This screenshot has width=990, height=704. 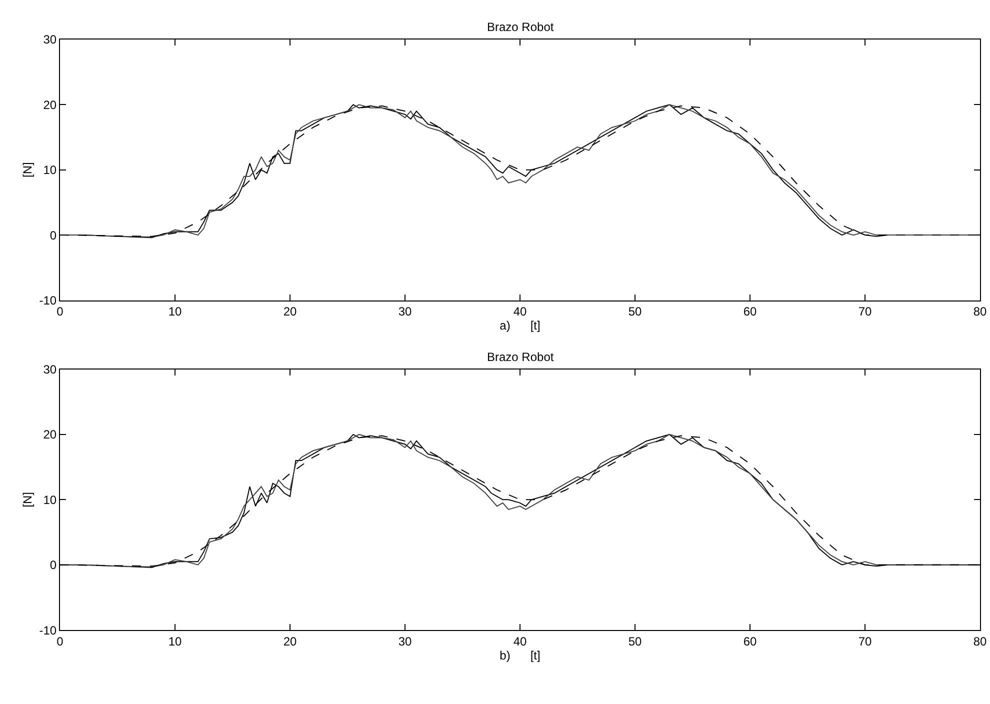 I want to click on x-axis-title: a) [t], so click(x=520, y=325).